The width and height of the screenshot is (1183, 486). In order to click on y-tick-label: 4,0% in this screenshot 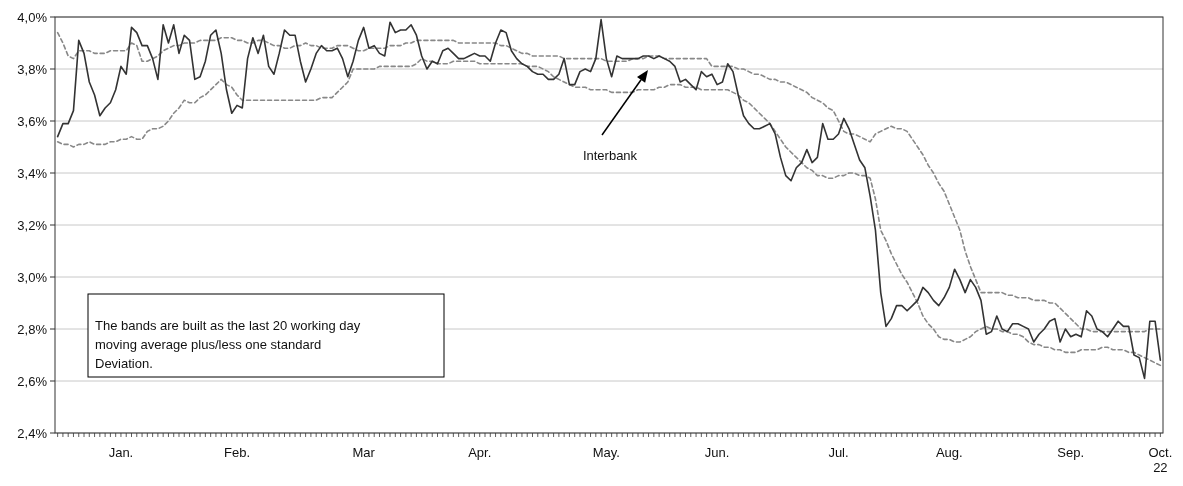, I will do `click(32, 17)`.